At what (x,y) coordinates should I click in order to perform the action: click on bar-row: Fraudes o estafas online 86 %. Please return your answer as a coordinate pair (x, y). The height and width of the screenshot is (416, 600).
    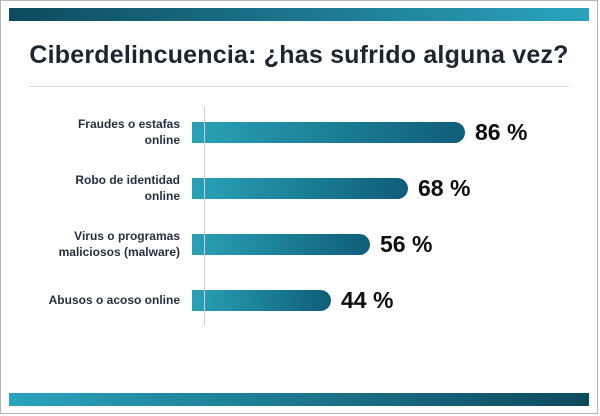
    Looking at the image, I should click on (299, 132).